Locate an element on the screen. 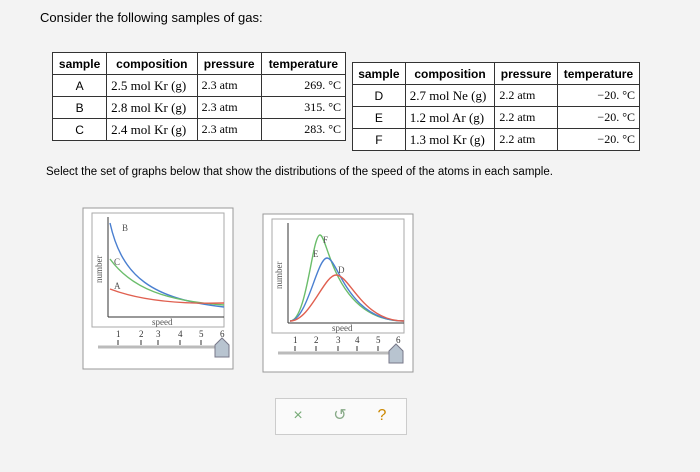 The height and width of the screenshot is (472, 700). table-cell: D is located at coordinates (379, 95).